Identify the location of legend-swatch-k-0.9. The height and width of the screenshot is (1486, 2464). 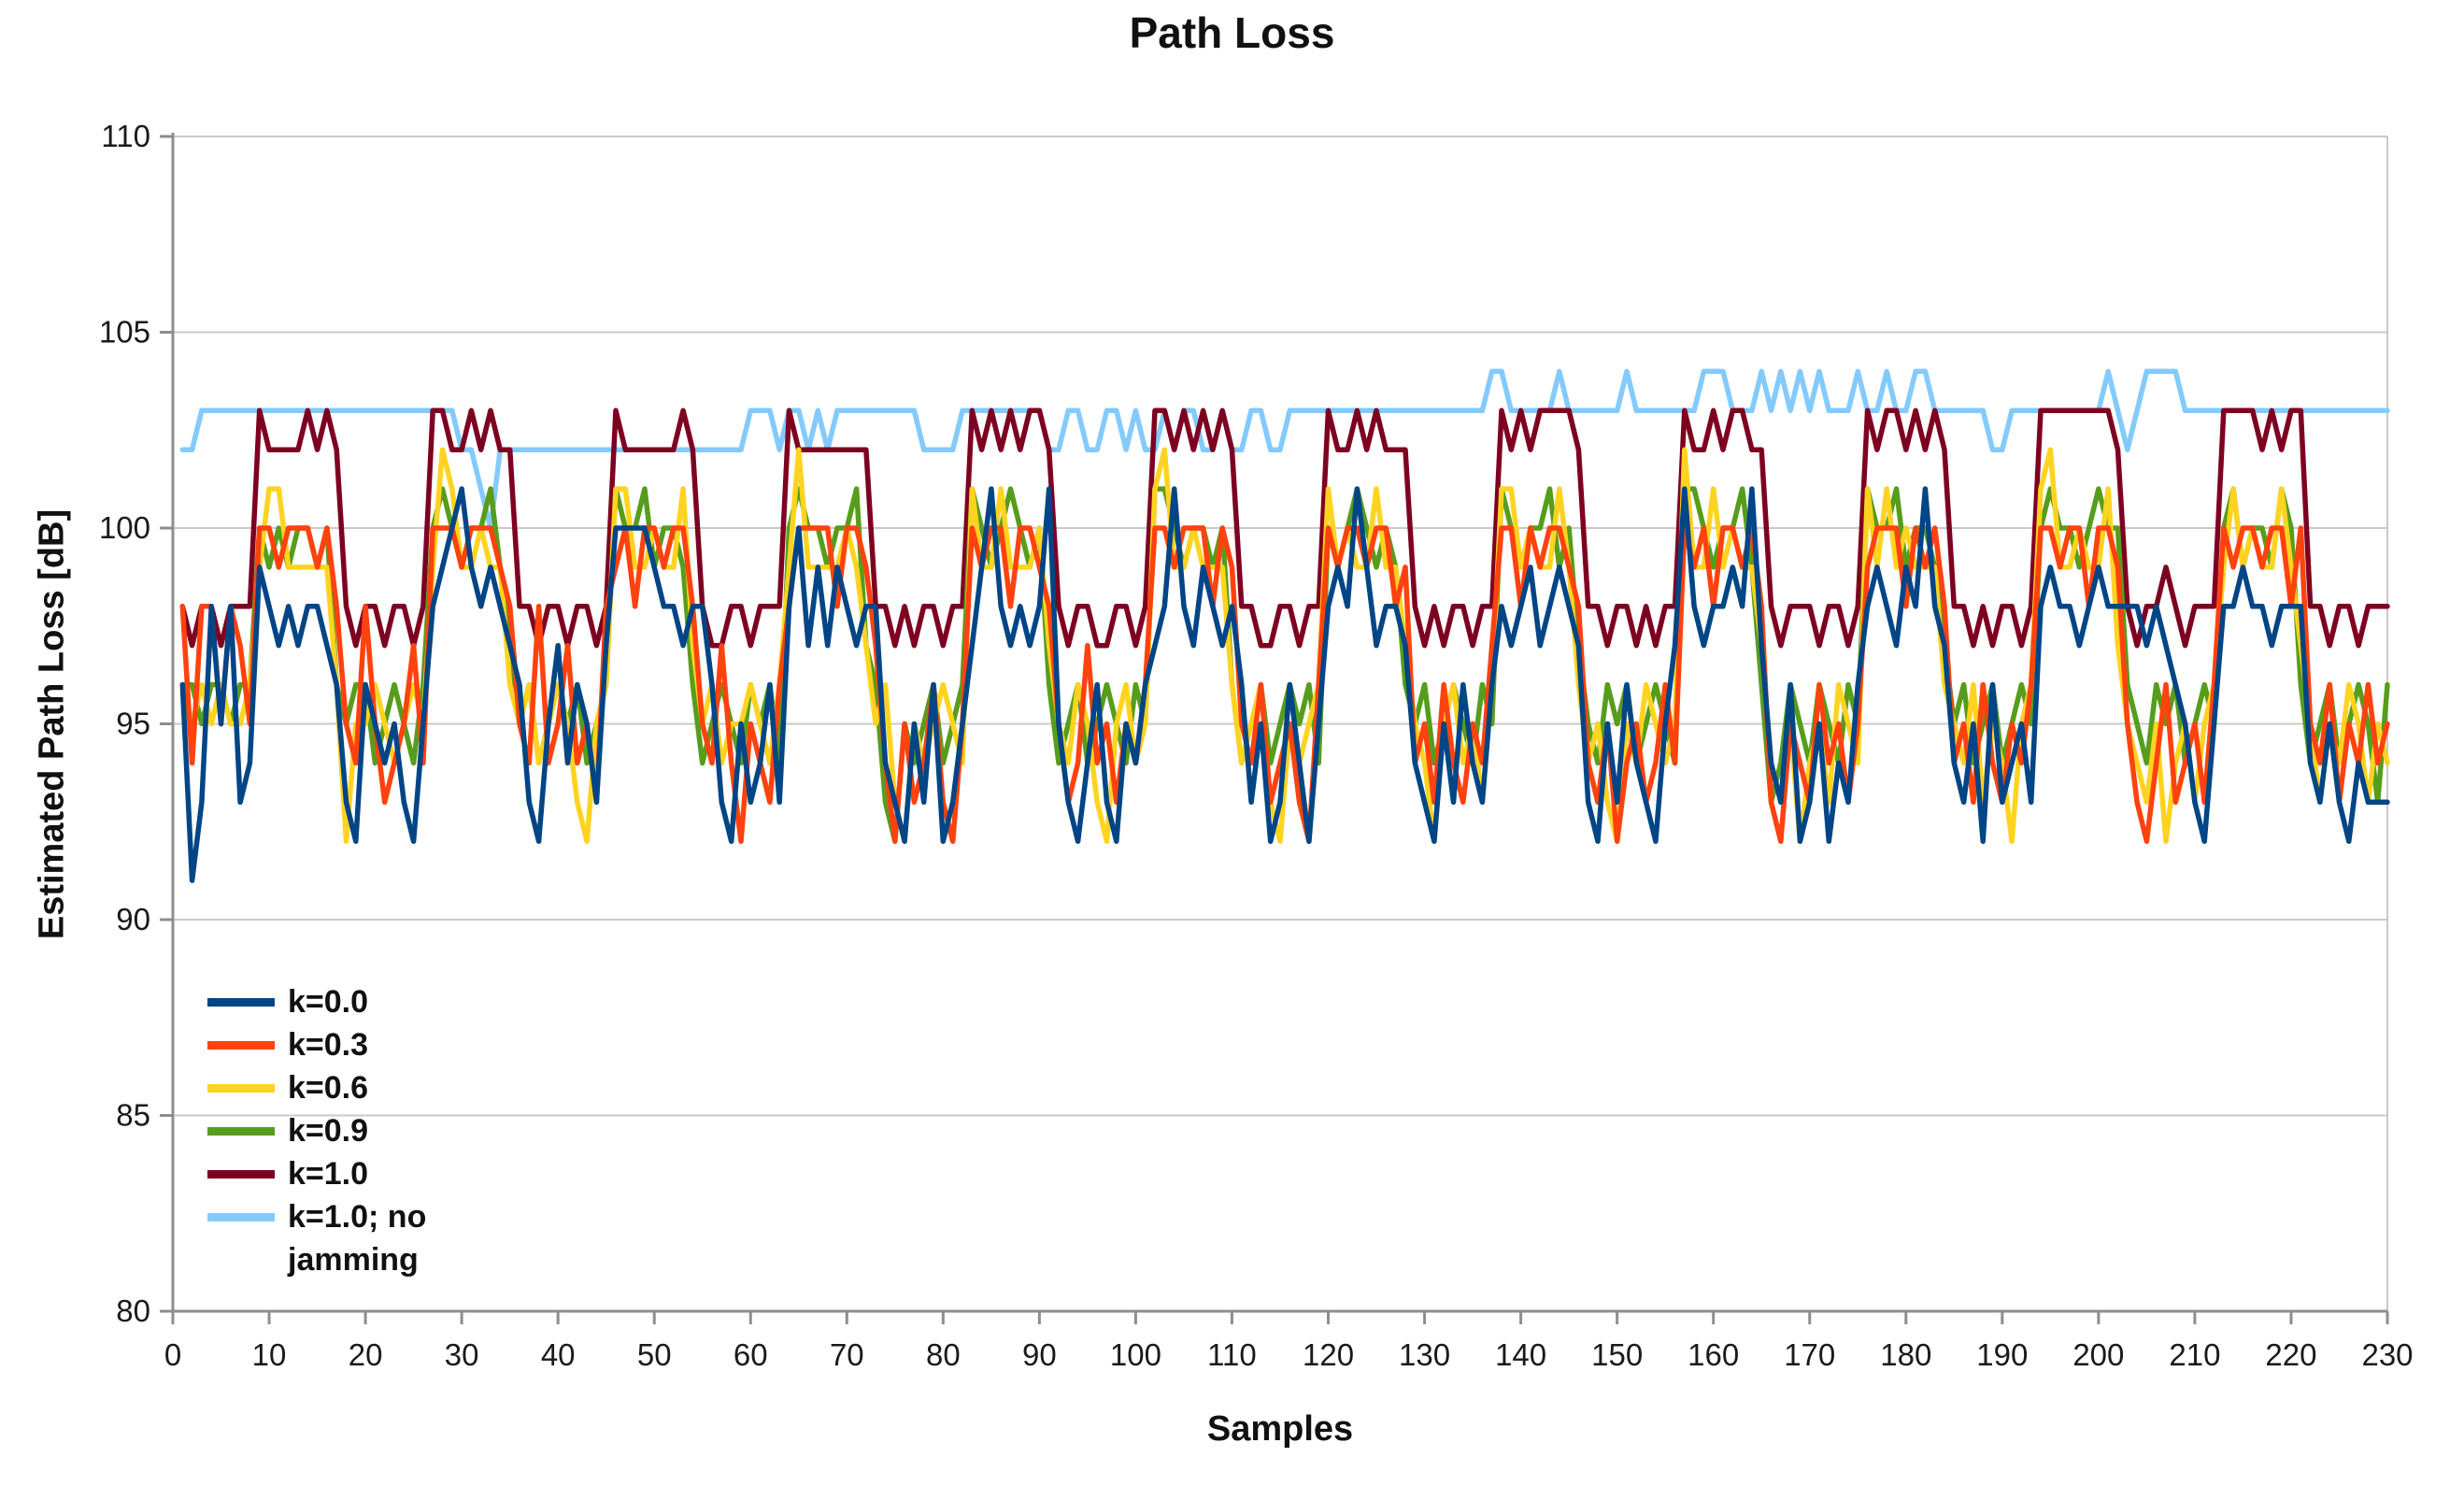
(241, 1131).